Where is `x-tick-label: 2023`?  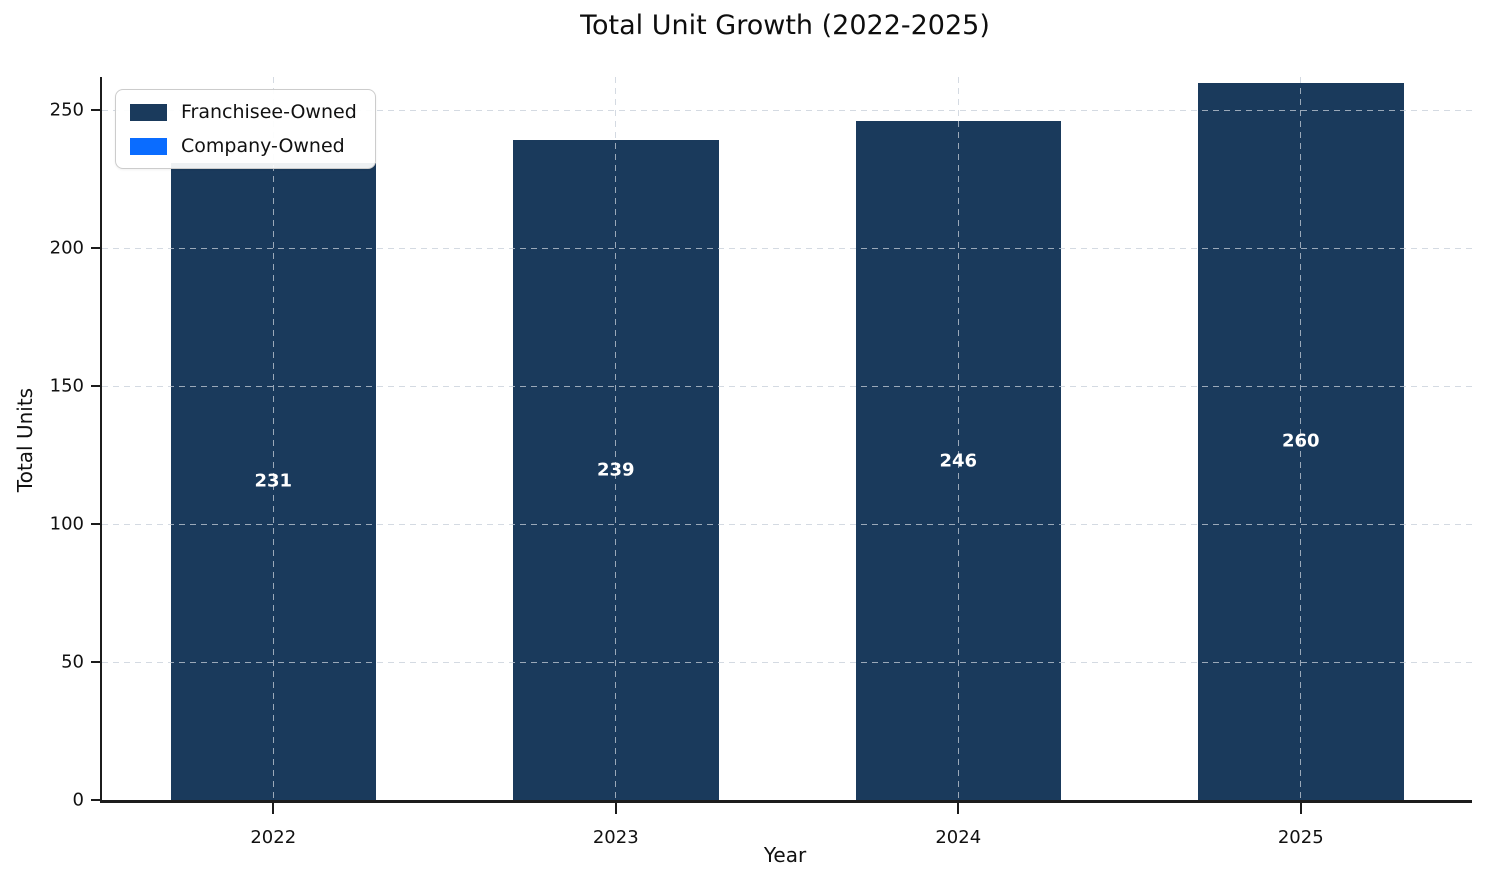
x-tick-label: 2023 is located at coordinates (615, 837).